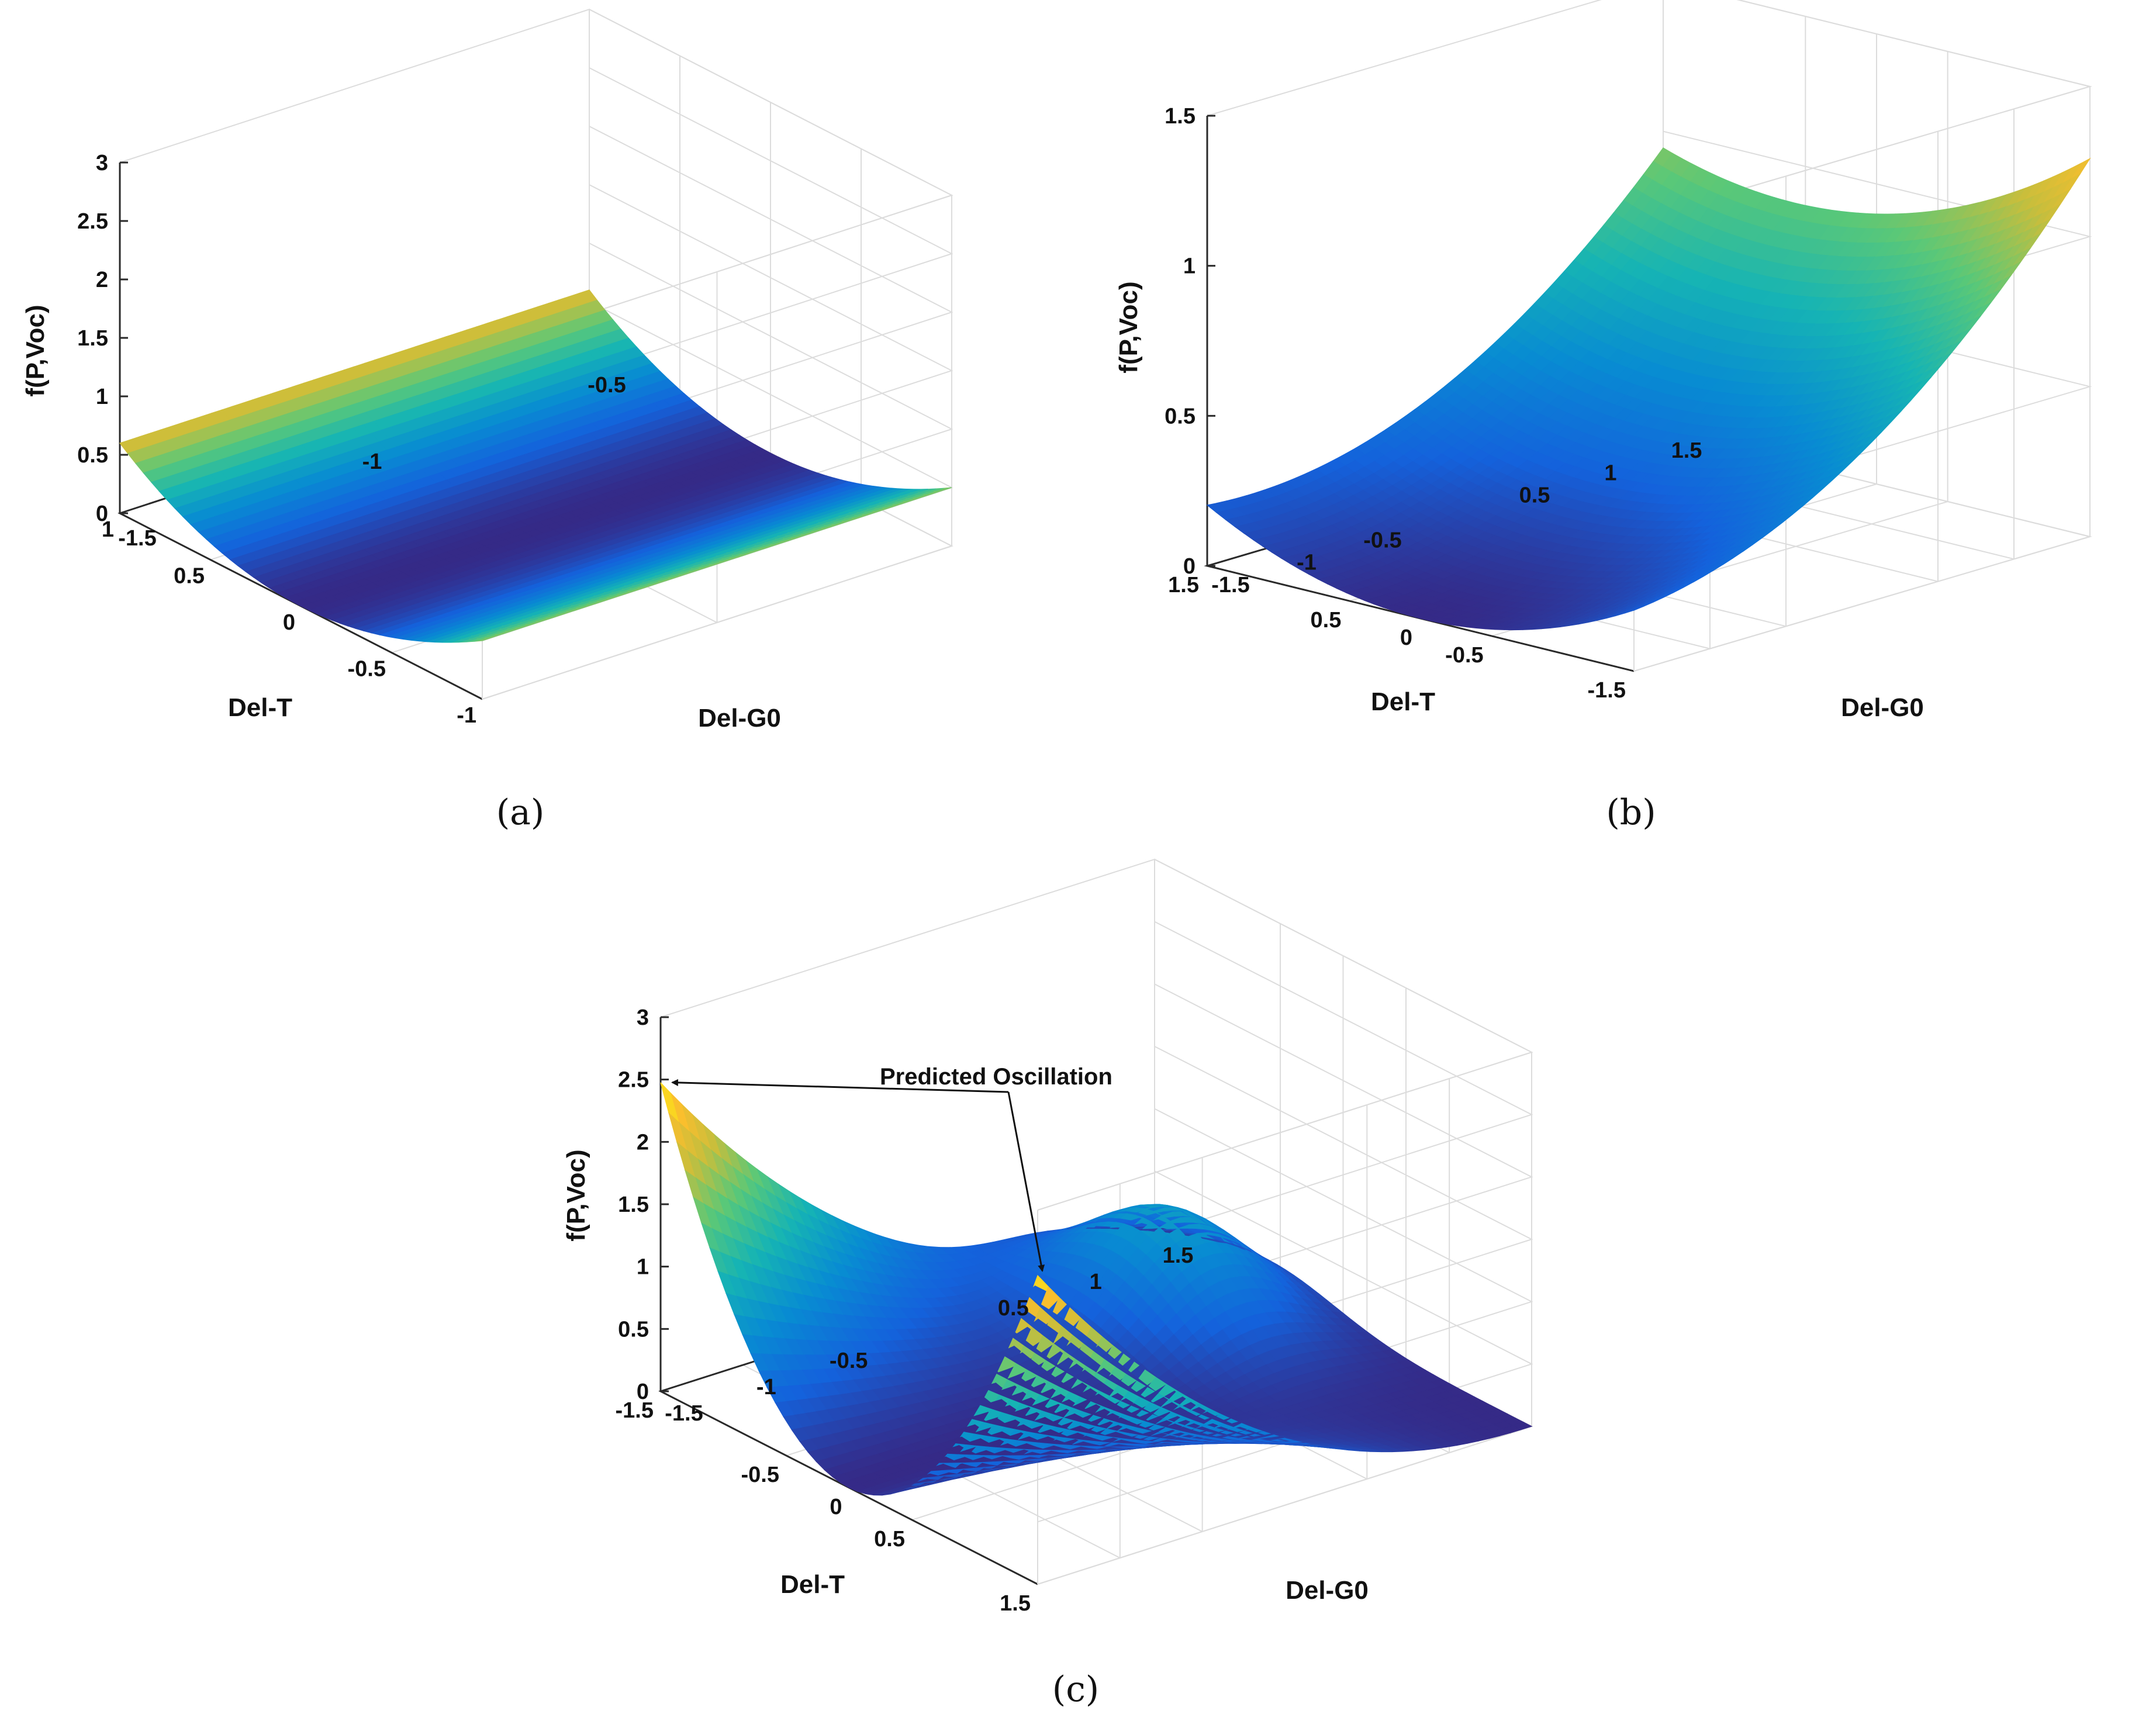 The height and width of the screenshot is (1721, 2156). I want to click on z-tick-label: 2.5, so click(92, 221).